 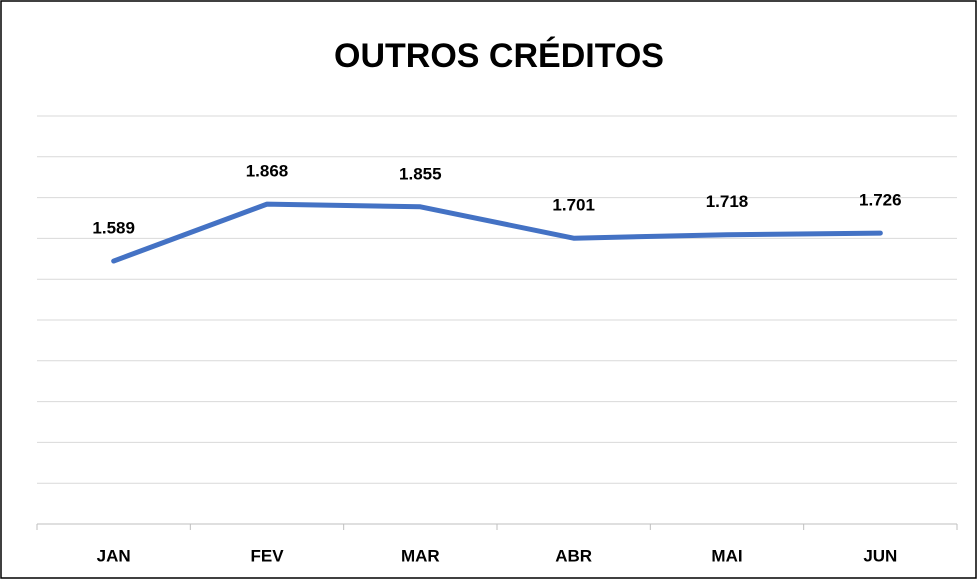 What do you see at coordinates (113, 228) in the screenshot?
I see `data-label: 1.589` at bounding box center [113, 228].